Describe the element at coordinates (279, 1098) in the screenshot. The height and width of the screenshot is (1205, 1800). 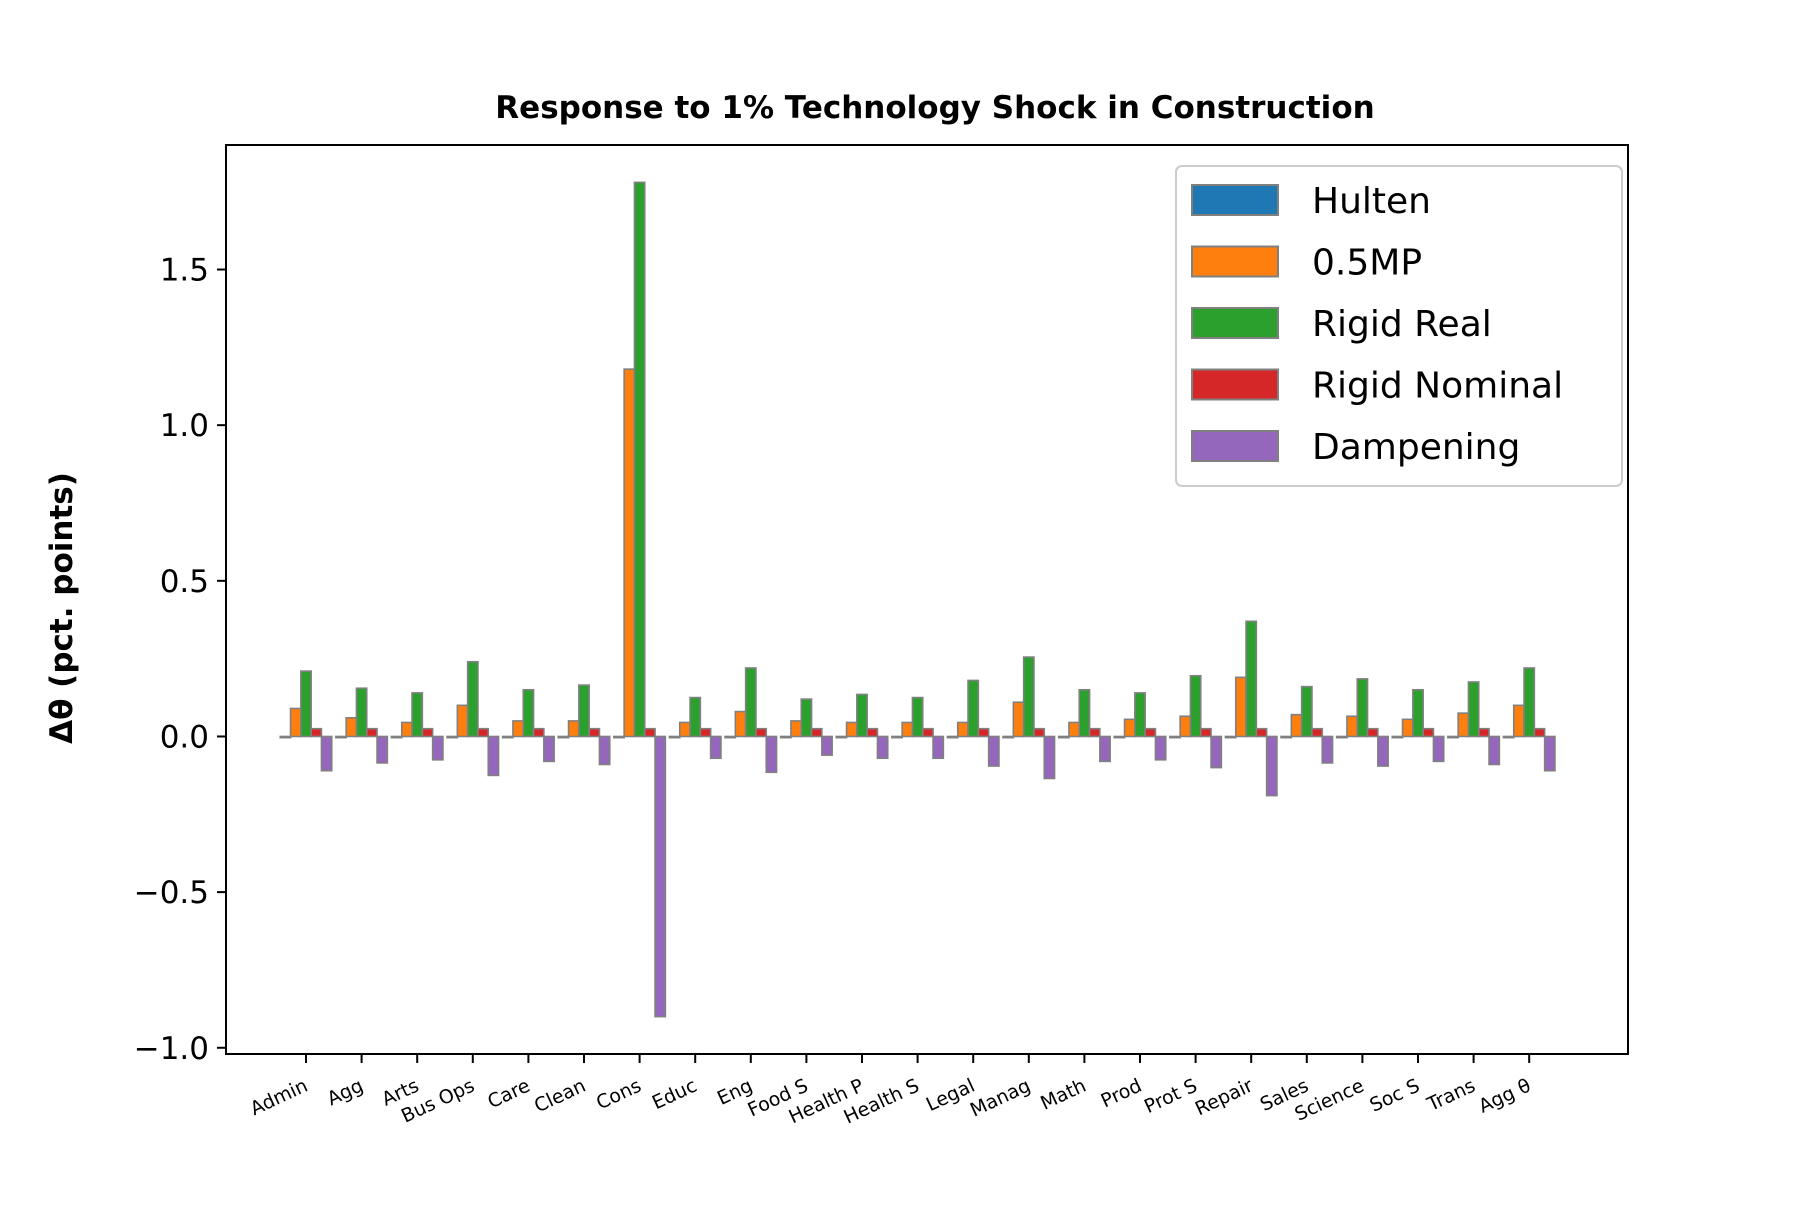
I see `x-tick-label: Admin` at that location.